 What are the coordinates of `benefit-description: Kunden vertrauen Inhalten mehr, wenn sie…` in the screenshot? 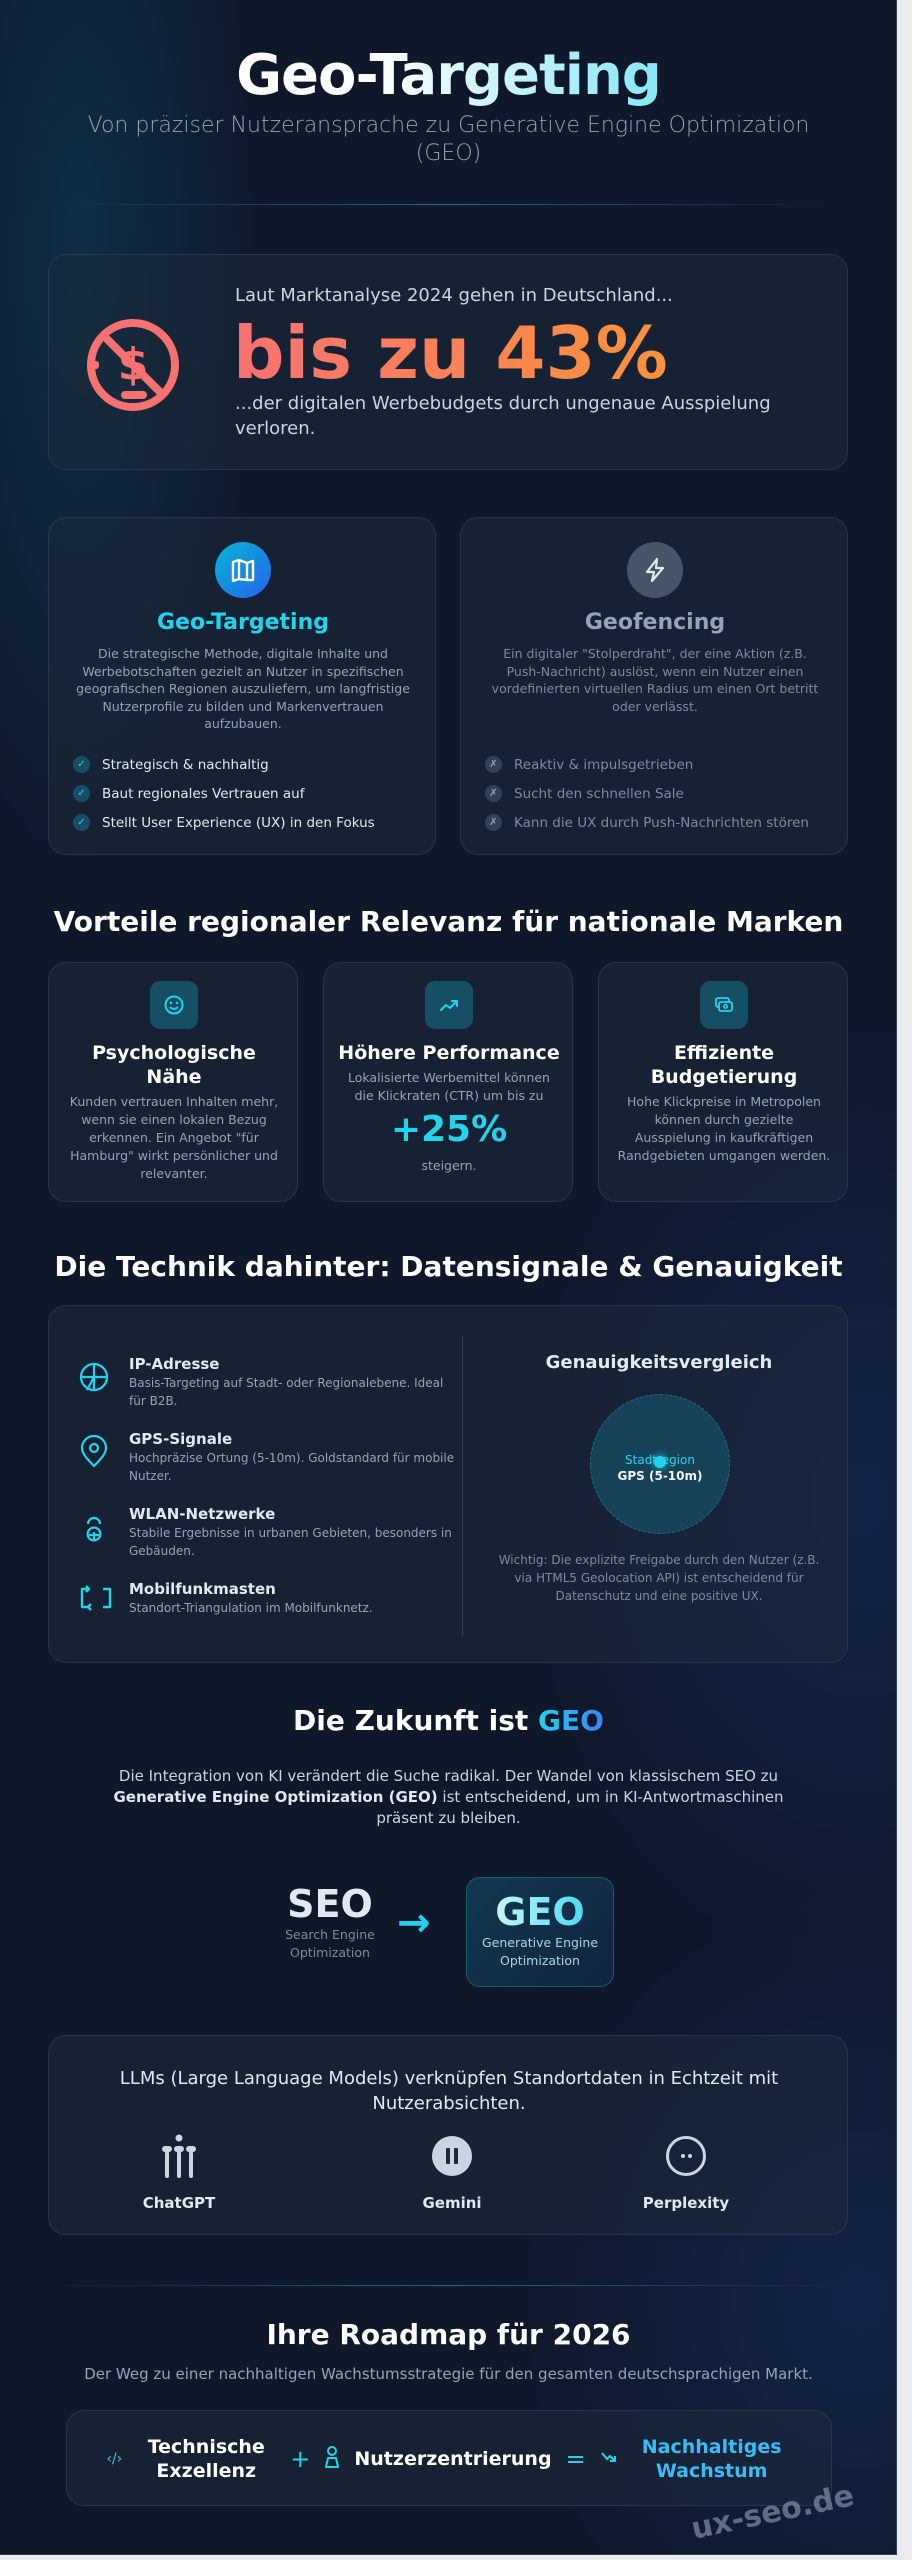 It's located at (174, 1137).